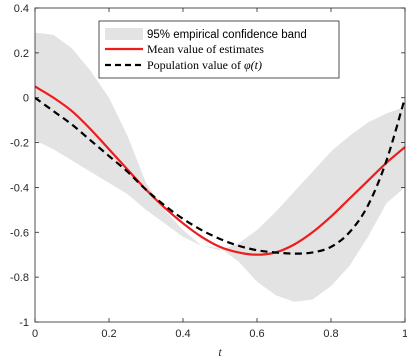 This screenshot has height=362, width=407. What do you see at coordinates (227, 35) in the screenshot?
I see `legend-label-band: 95% empirical confidence band` at bounding box center [227, 35].